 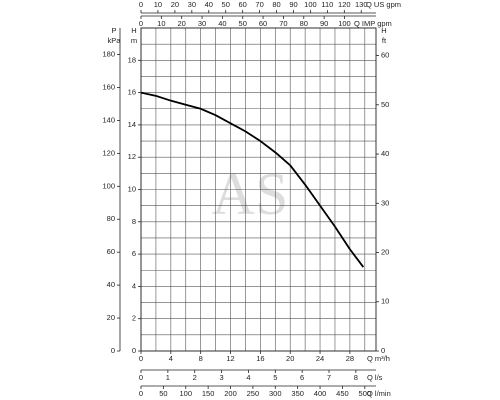 I want to click on y-tick-label: 50, so click(x=385, y=104).